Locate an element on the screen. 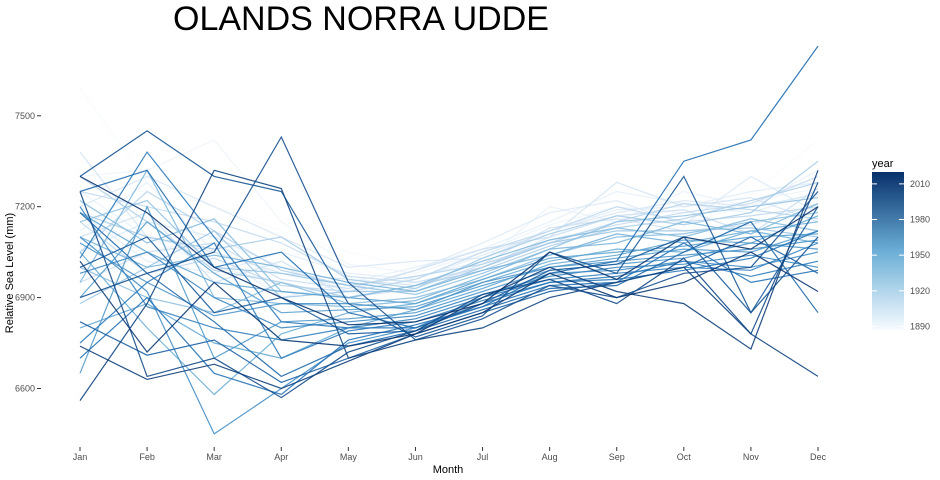  year-legend: year 1890 1920 1950 1980 2010 is located at coordinates (901, 244).